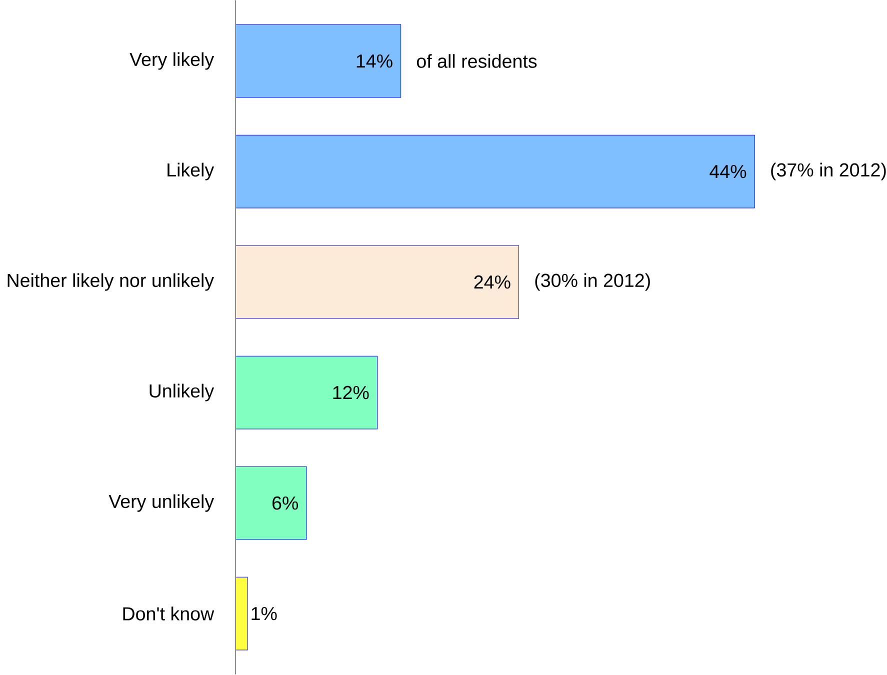 The image size is (887, 675). Describe the element at coordinates (728, 171) in the screenshot. I see `data-label: 44%` at that location.